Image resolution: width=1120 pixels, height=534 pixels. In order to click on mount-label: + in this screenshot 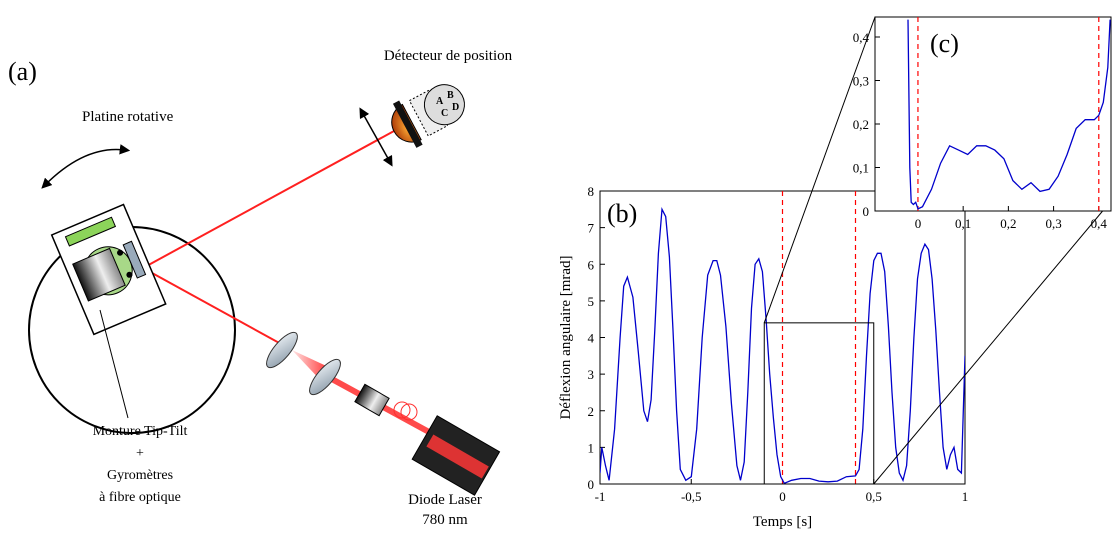, I will do `click(140, 453)`.